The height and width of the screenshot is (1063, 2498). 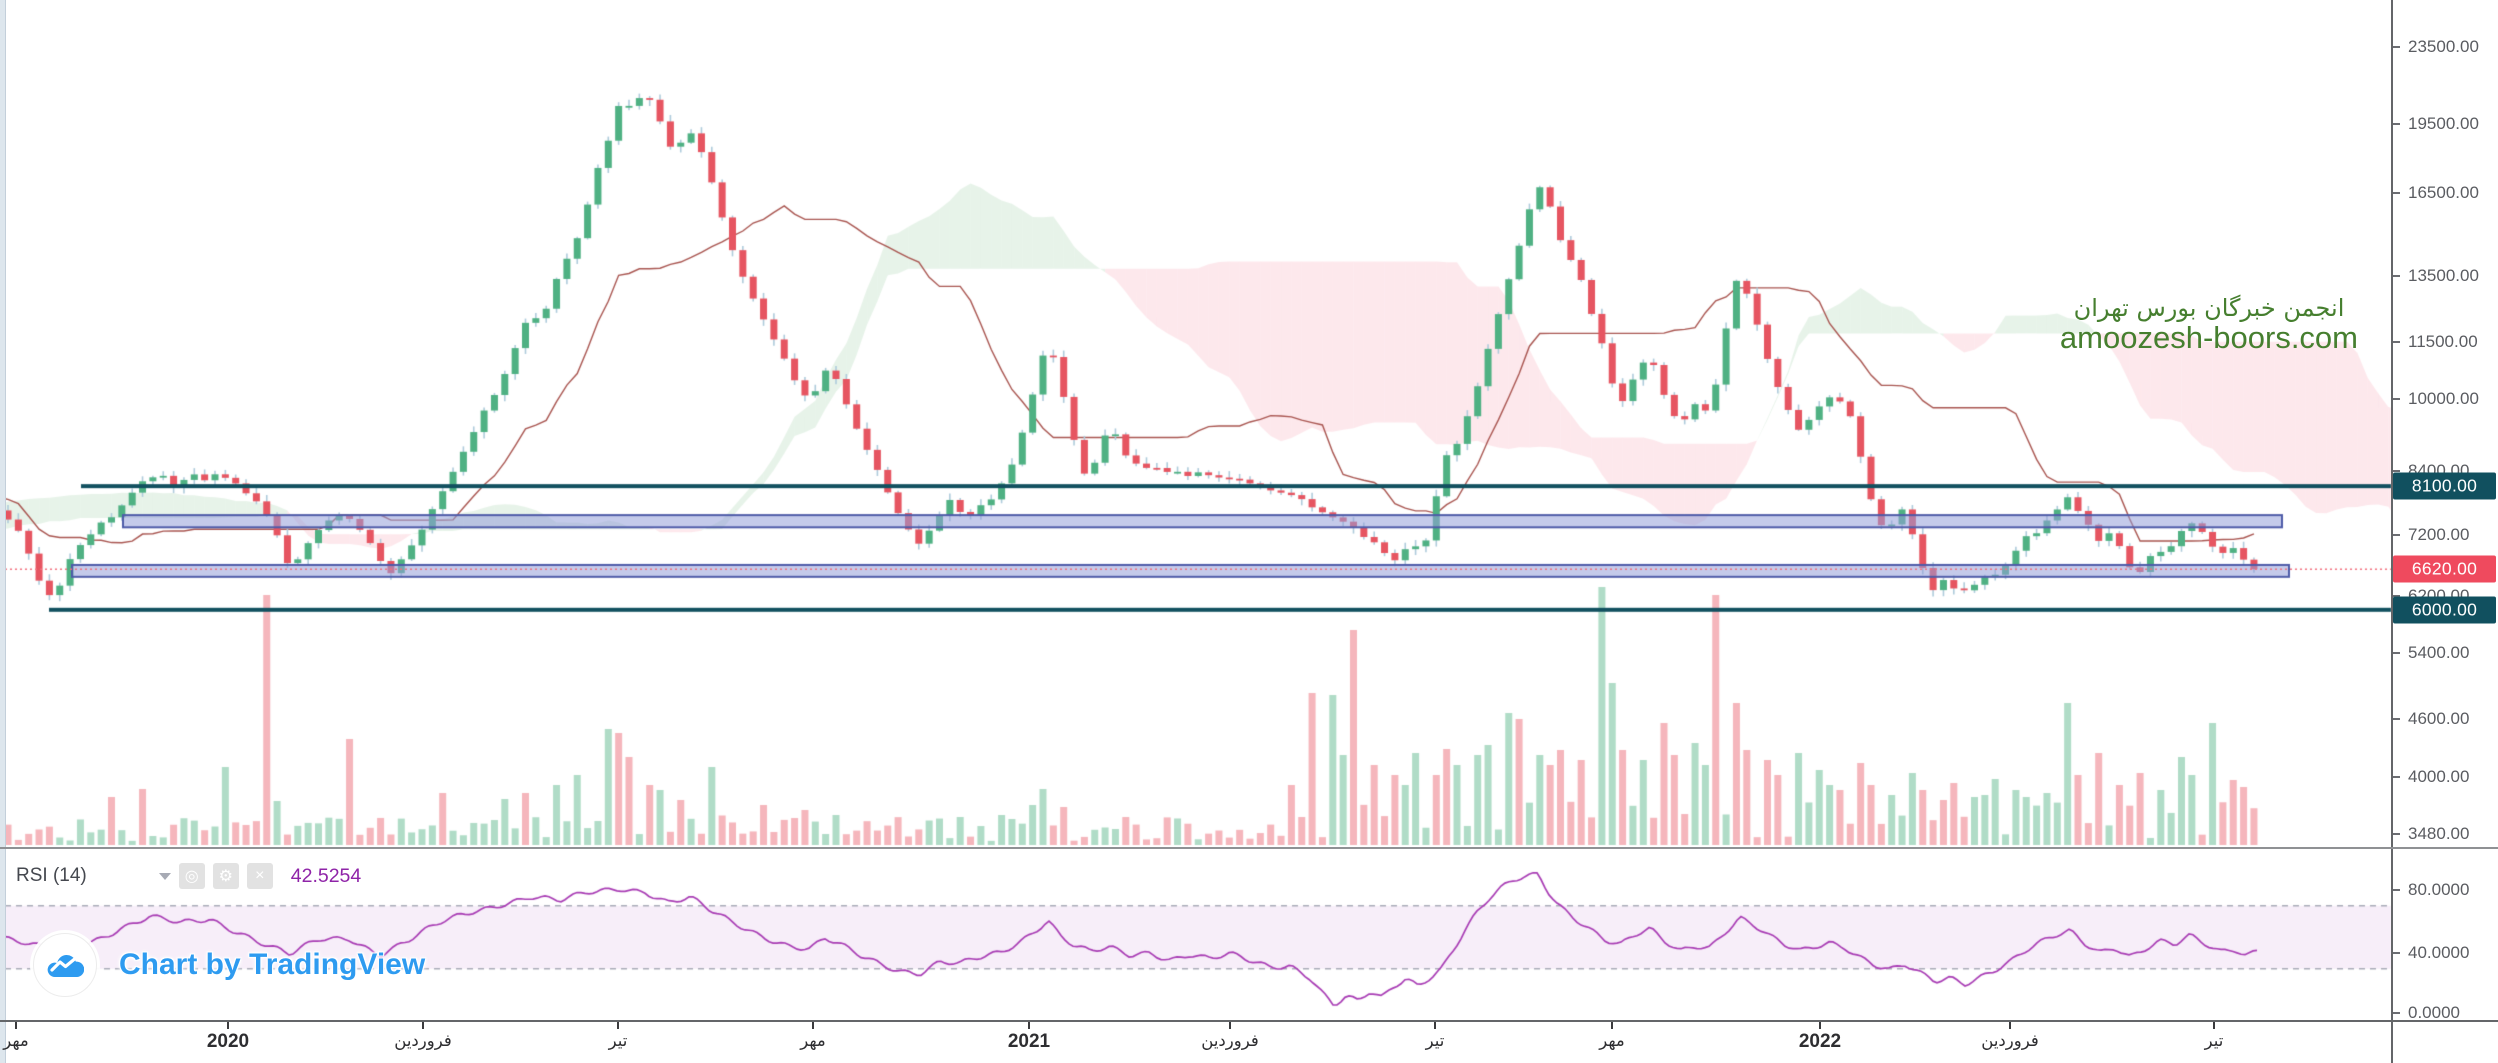 What do you see at coordinates (2444, 569) in the screenshot?
I see `price-badge-last-price: 6620.00` at bounding box center [2444, 569].